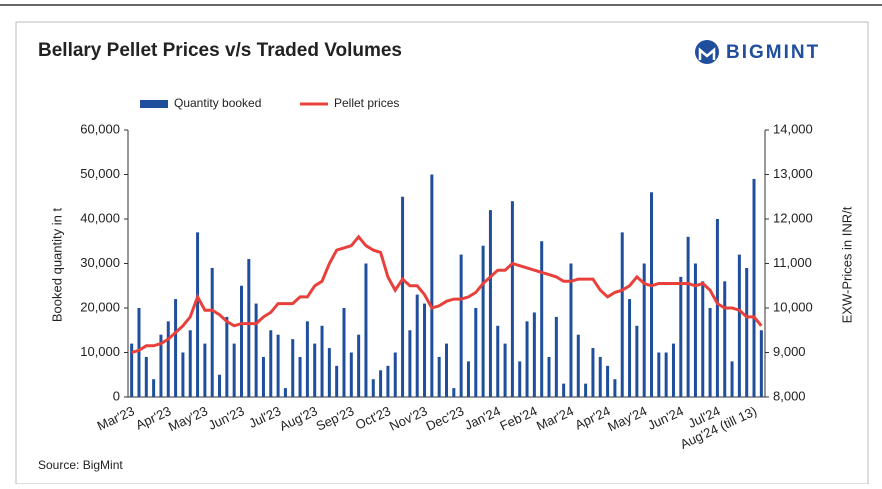  Describe the element at coordinates (593, 417) in the screenshot. I see `x-tick-label: Apr'24` at that location.